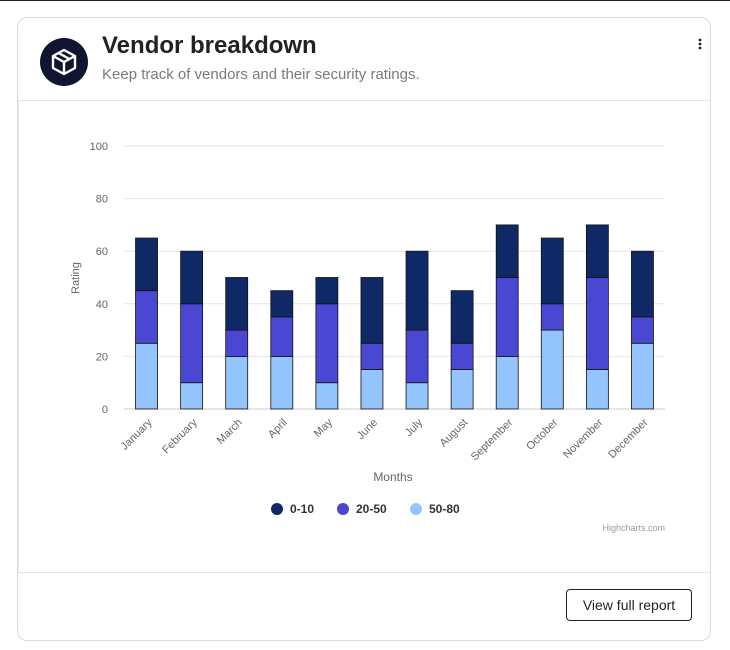  I want to click on legend-label: 50-80, so click(444, 509).